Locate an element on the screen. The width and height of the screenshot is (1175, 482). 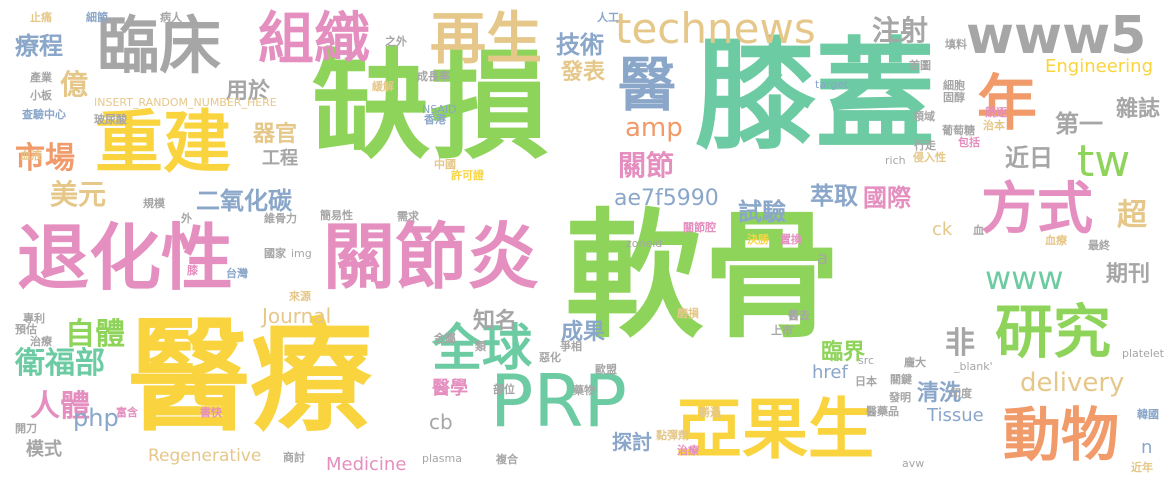
word-zhushe: 注射 is located at coordinates (900, 30).